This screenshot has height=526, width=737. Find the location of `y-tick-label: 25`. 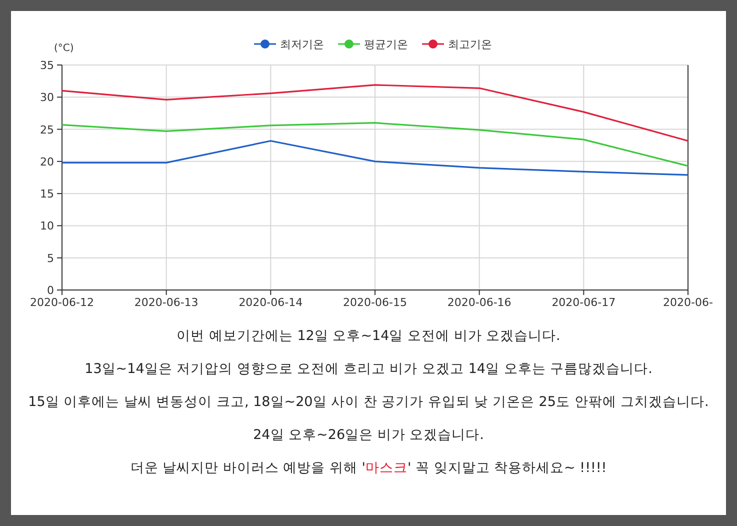

y-tick-label: 25 is located at coordinates (47, 129).